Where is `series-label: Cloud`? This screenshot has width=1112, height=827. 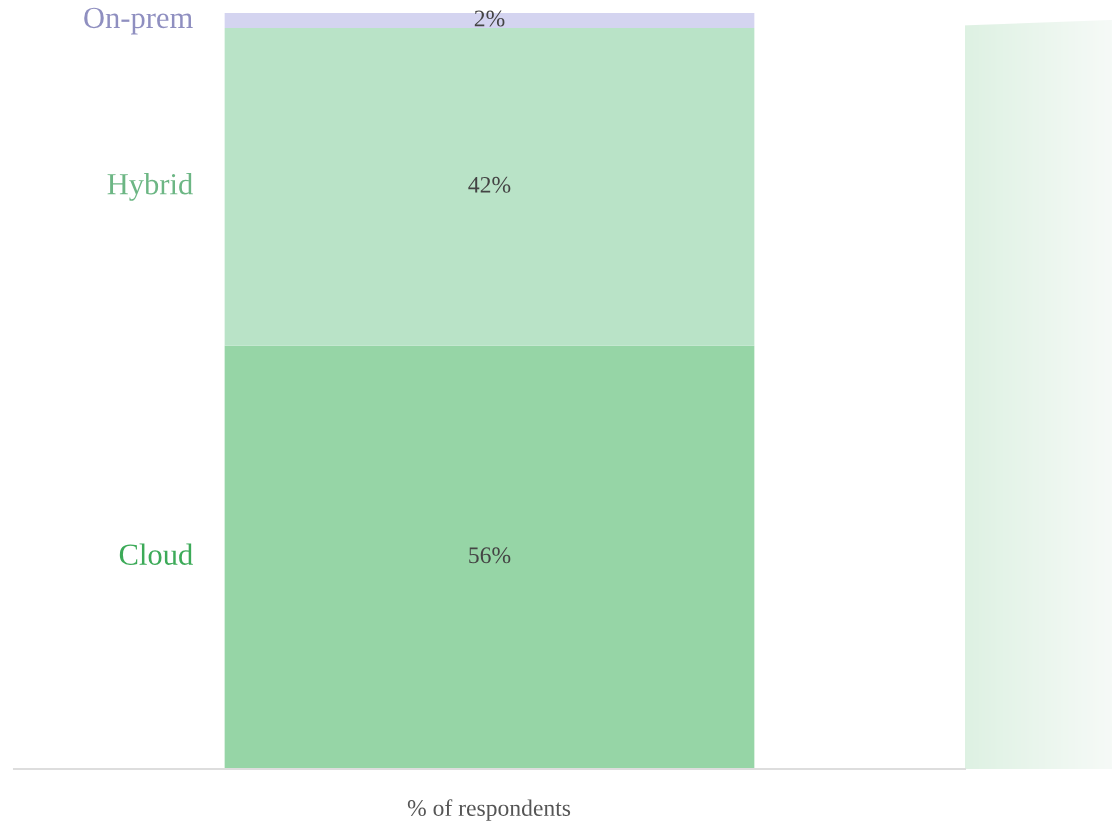
series-label: Cloud is located at coordinates (156, 554).